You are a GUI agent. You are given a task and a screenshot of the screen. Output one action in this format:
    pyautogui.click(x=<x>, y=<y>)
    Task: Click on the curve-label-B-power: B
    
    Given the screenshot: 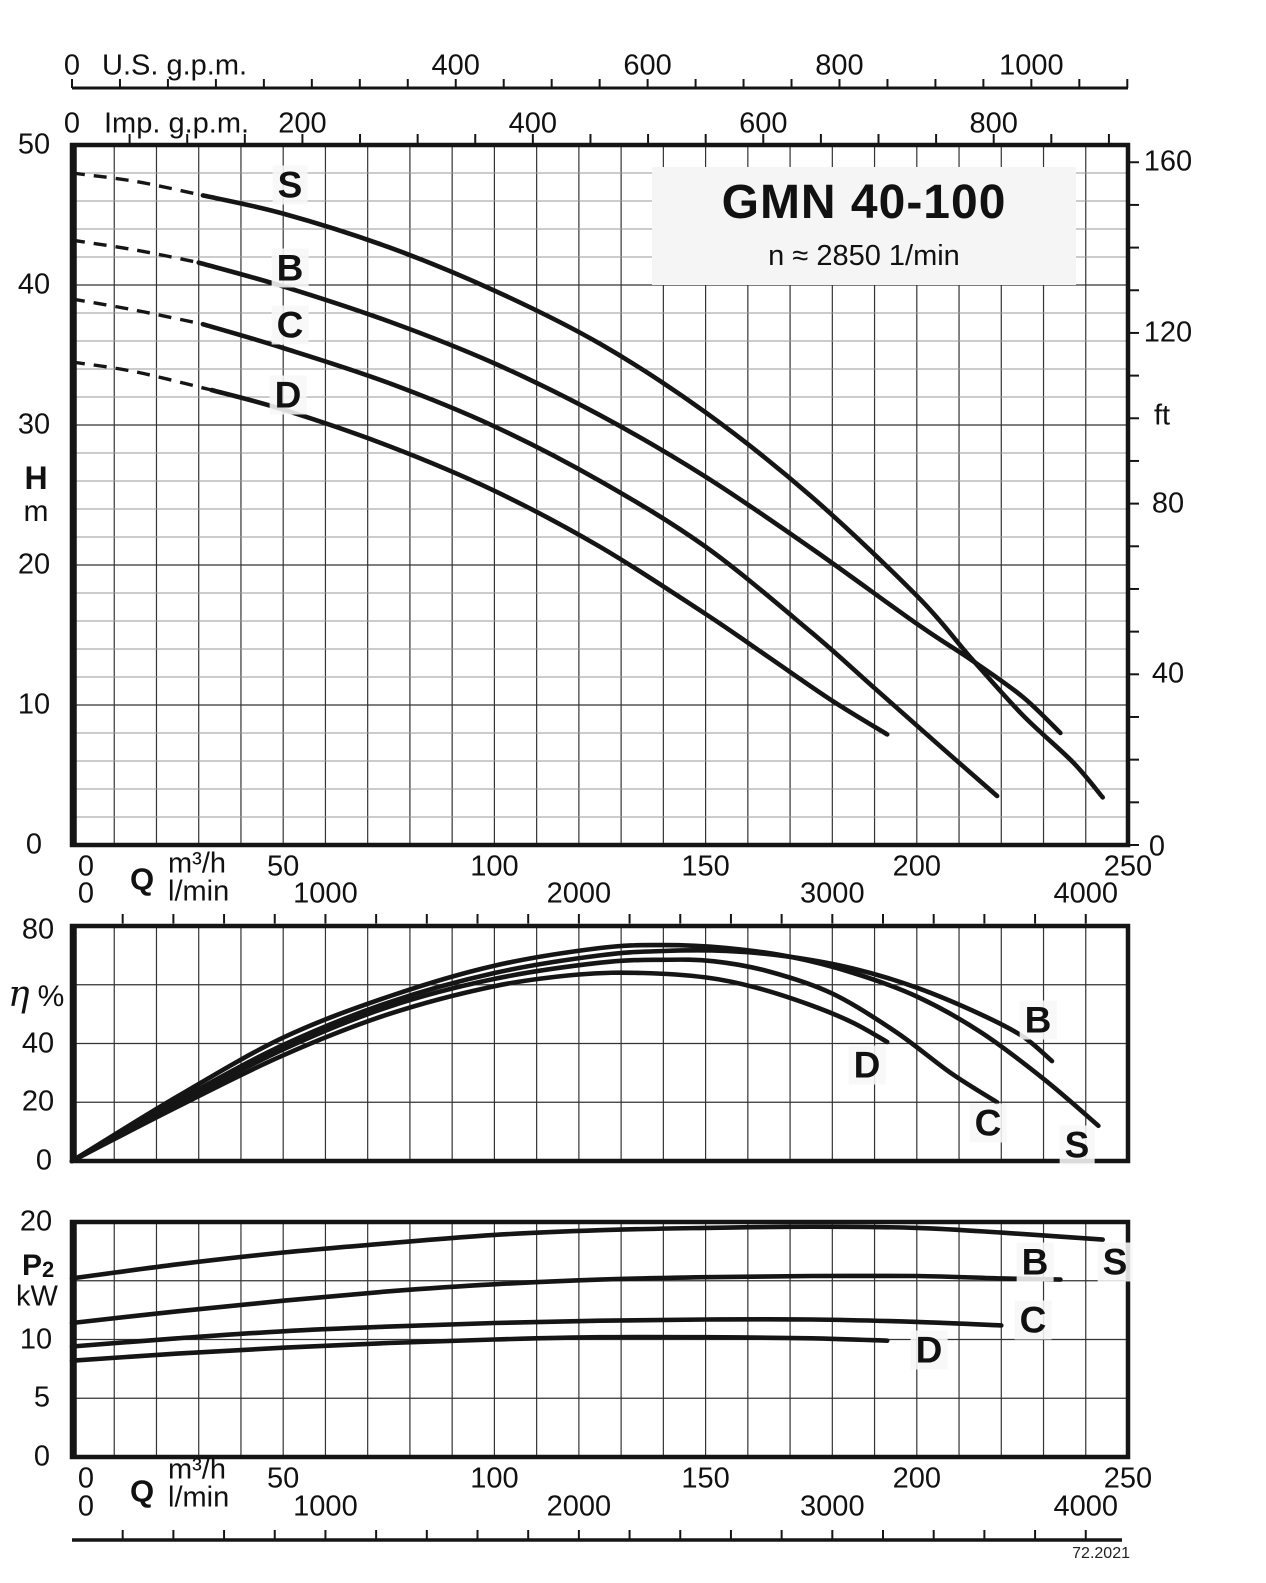 What is the action you would take?
    pyautogui.click(x=1035, y=1262)
    